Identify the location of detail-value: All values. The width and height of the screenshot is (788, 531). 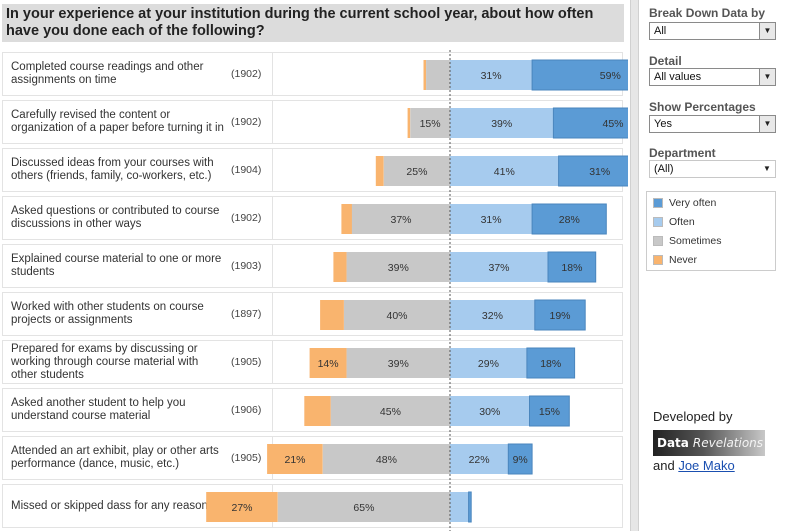
(678, 77).